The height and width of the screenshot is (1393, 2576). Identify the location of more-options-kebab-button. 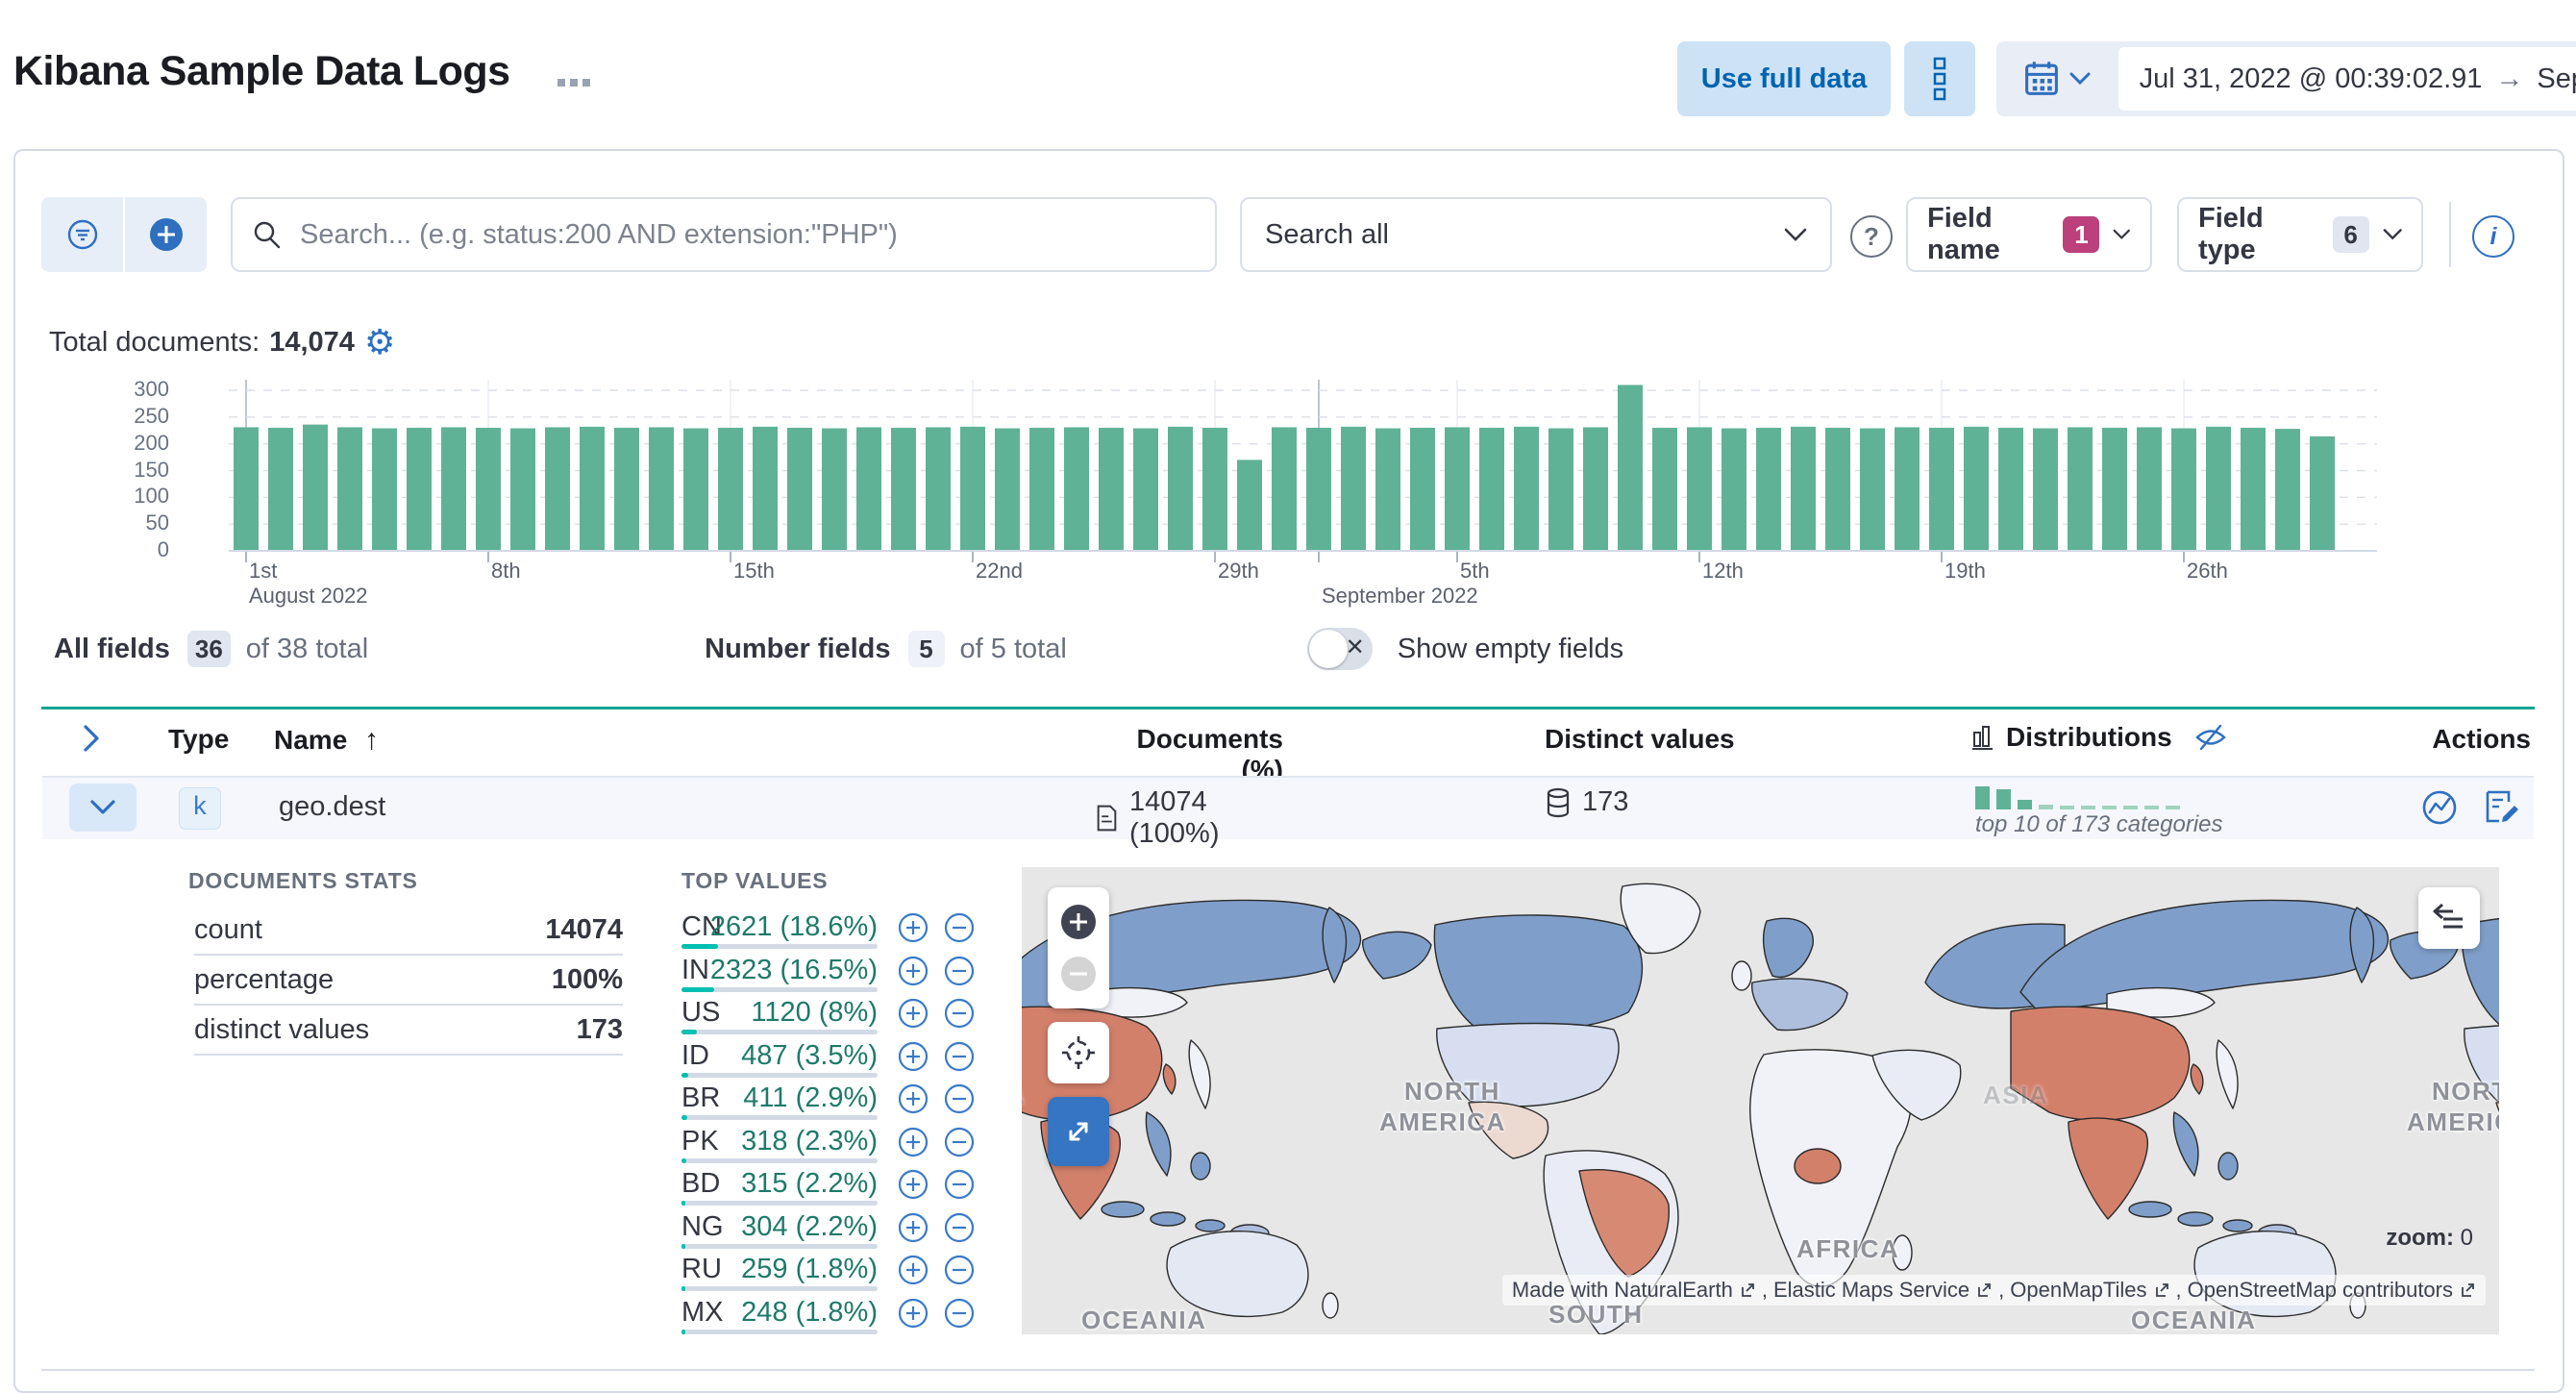
(1939, 78).